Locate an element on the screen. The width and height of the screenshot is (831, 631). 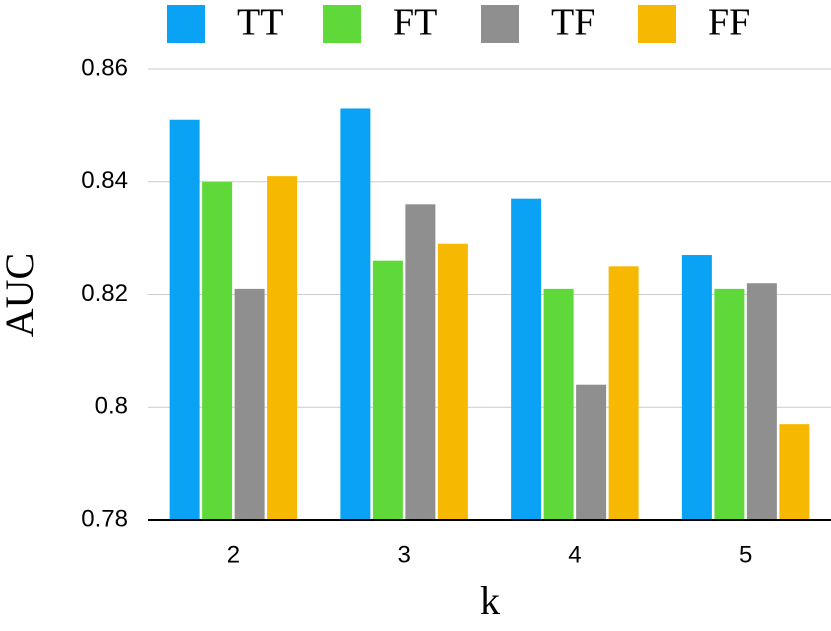
x-tick-label: 4 is located at coordinates (574, 554).